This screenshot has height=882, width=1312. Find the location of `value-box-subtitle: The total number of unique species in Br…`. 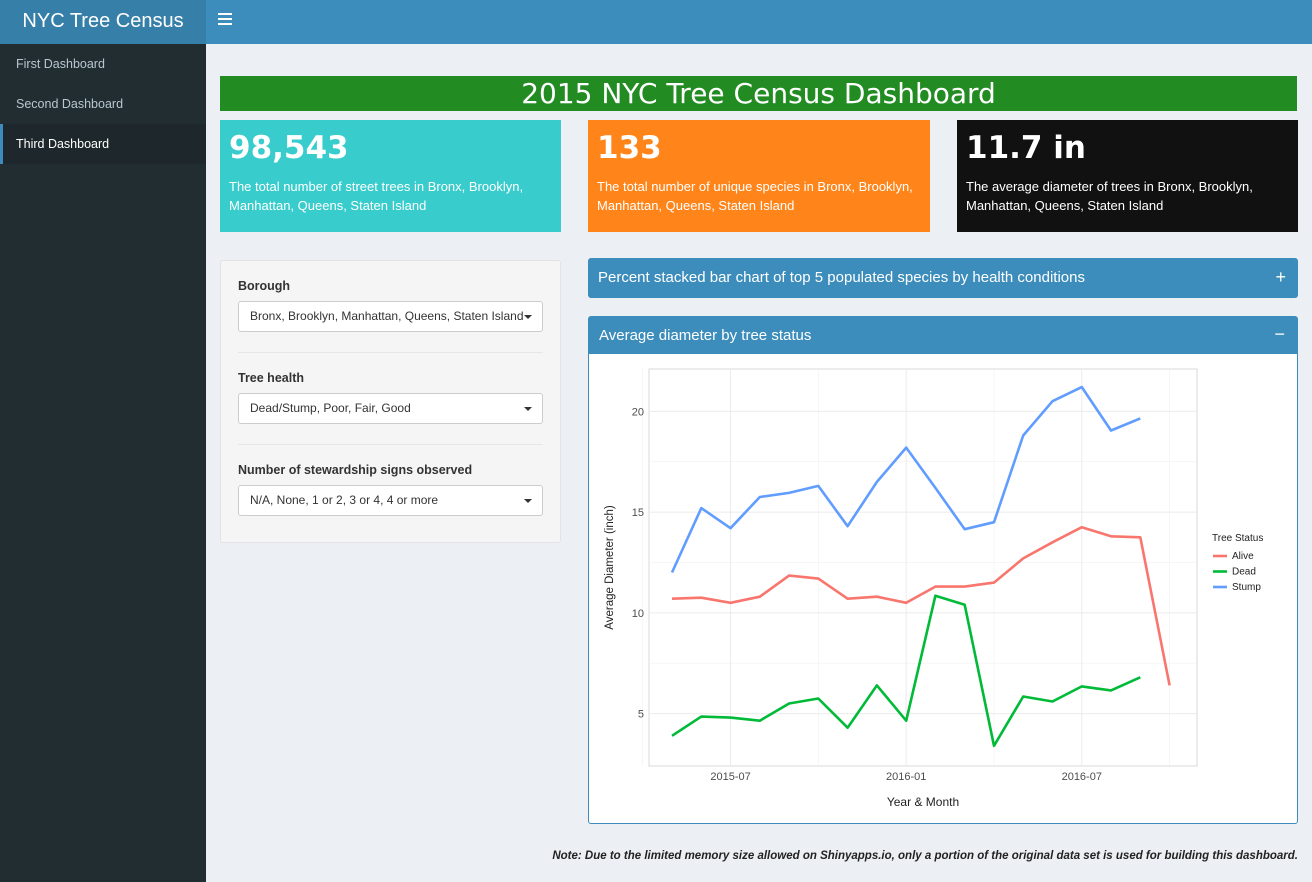

value-box-subtitle: The total number of unique species in Br… is located at coordinates (755, 196).